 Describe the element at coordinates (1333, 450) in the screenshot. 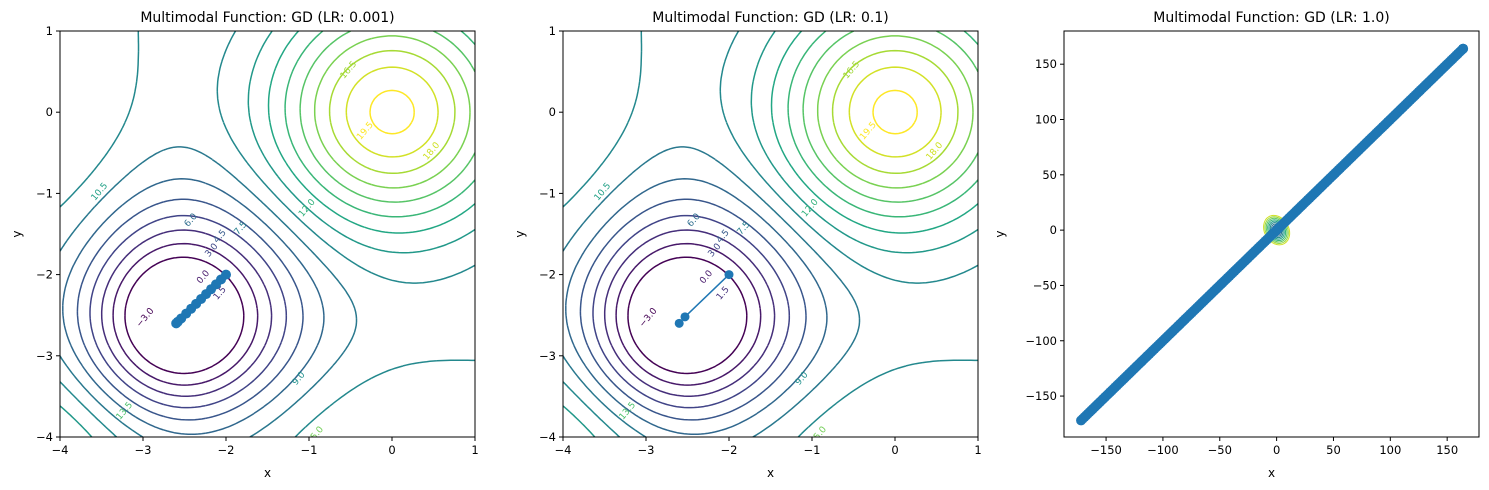

I see `x-tick-label: 50` at that location.